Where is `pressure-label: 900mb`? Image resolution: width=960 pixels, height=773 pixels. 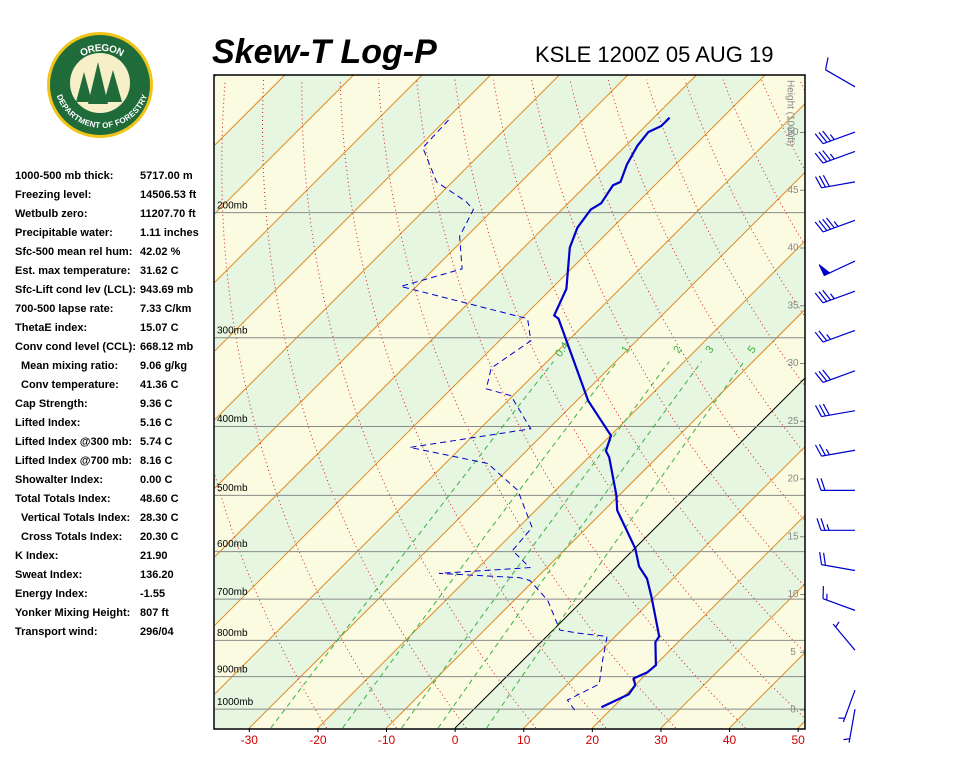
pressure-label: 900mb is located at coordinates (232, 669).